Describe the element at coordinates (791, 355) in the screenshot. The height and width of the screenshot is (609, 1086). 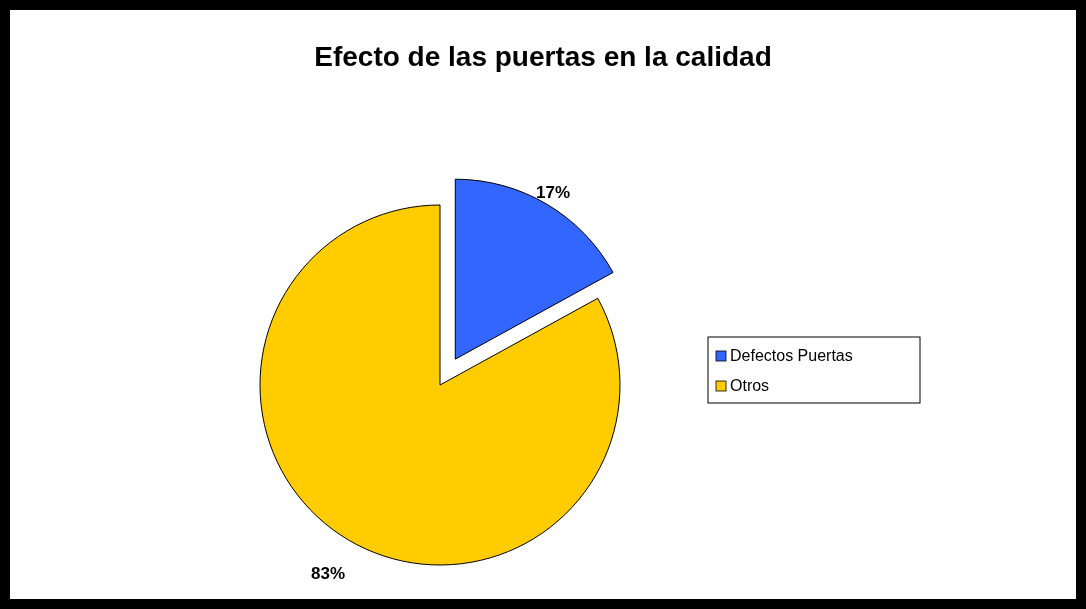
I see `legend-label: Defectos Puertas` at that location.